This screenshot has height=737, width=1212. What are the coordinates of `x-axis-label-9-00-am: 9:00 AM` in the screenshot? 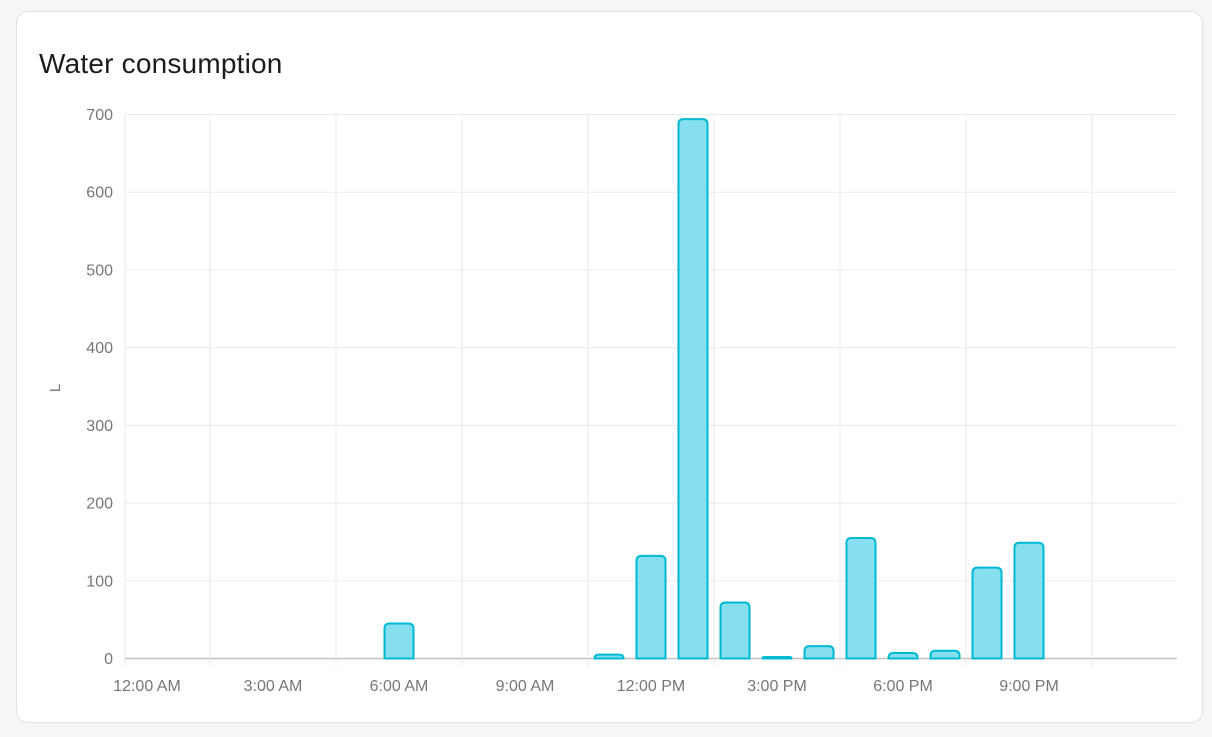 It's located at (525, 686).